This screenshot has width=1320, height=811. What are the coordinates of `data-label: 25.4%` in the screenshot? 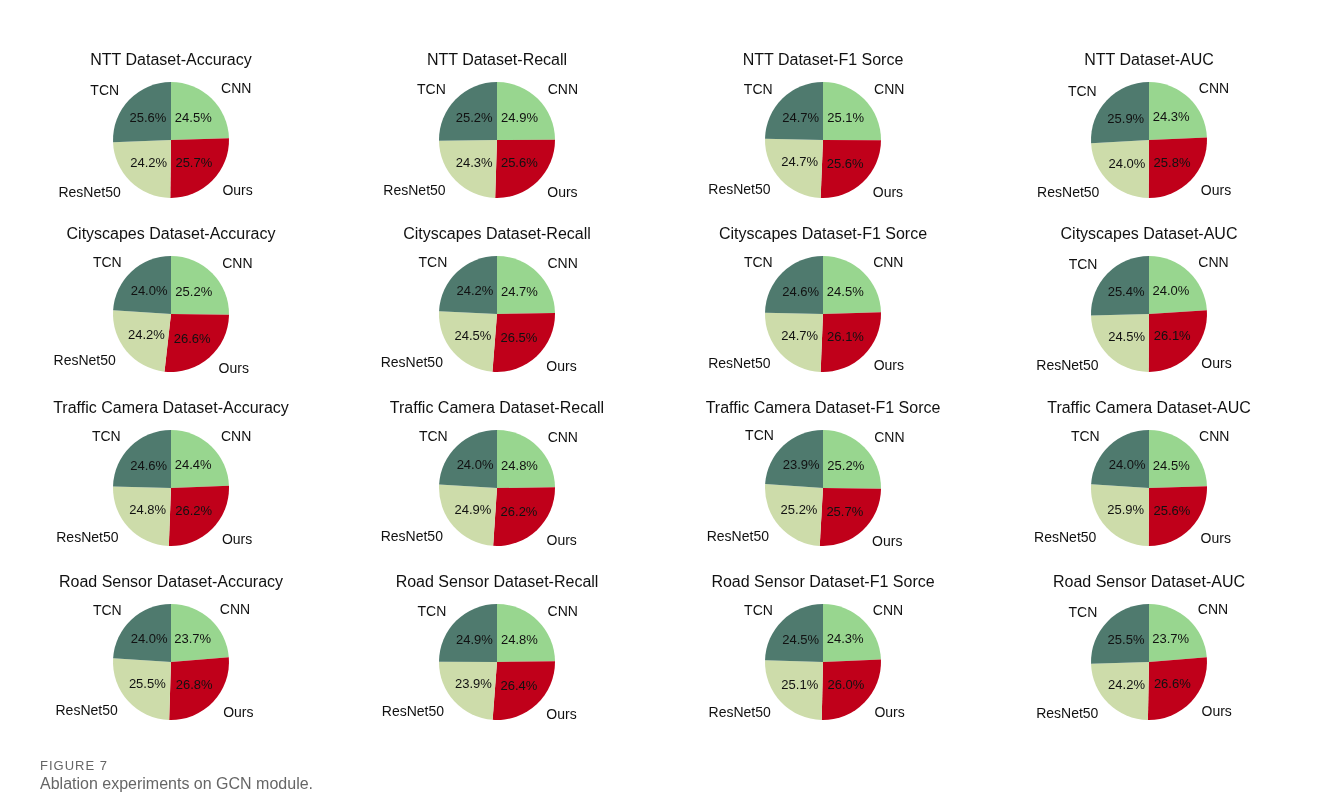 It's located at (1126, 292).